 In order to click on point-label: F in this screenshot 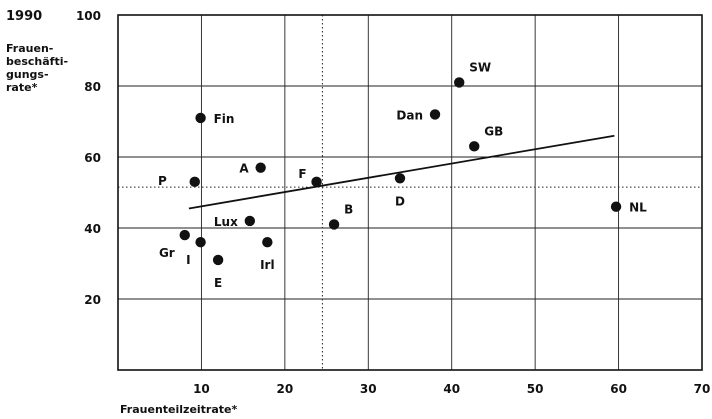, I will do `click(302, 174)`.